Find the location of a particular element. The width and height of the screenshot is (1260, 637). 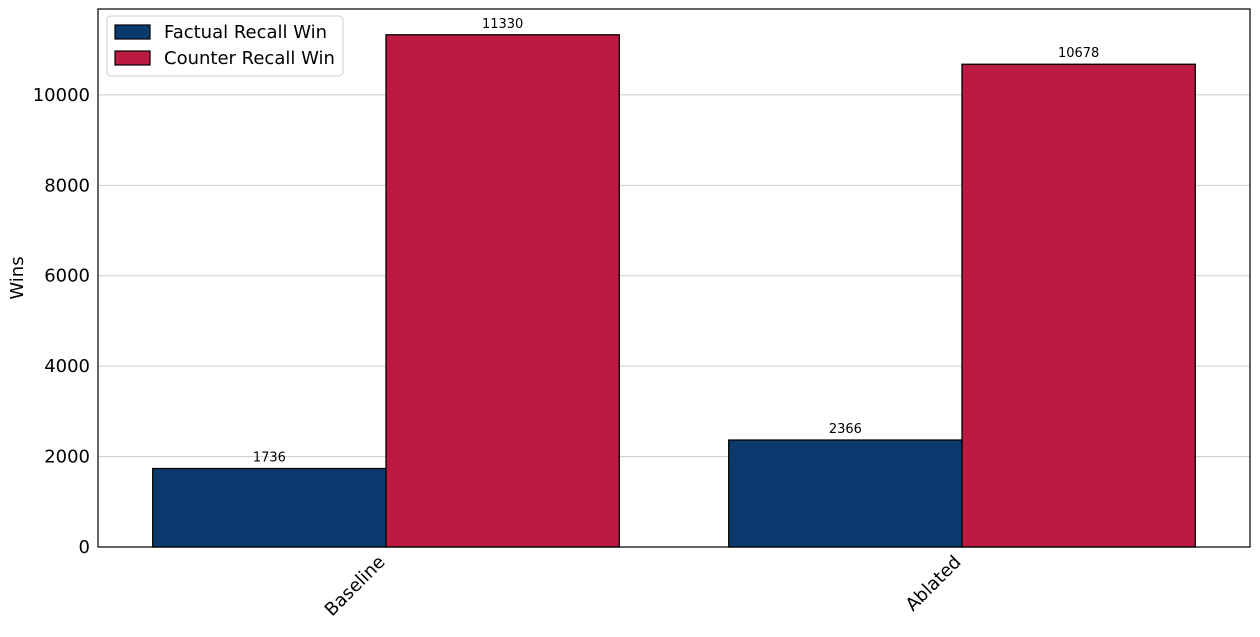

y-tick-label: 6000 is located at coordinates (67, 276).